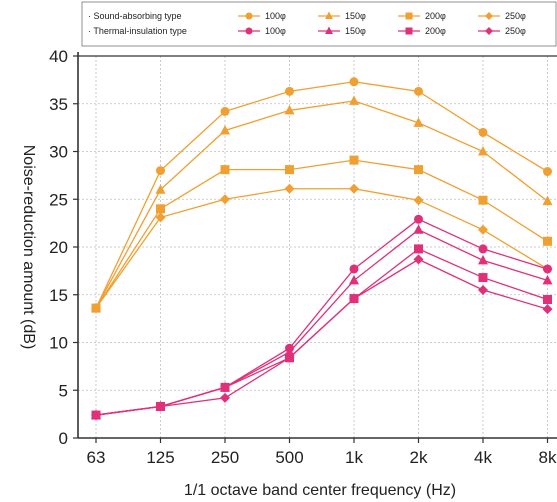 Image resolution: width=557 pixels, height=502 pixels. What do you see at coordinates (96, 457) in the screenshot?
I see `x-tick-label: 63` at bounding box center [96, 457].